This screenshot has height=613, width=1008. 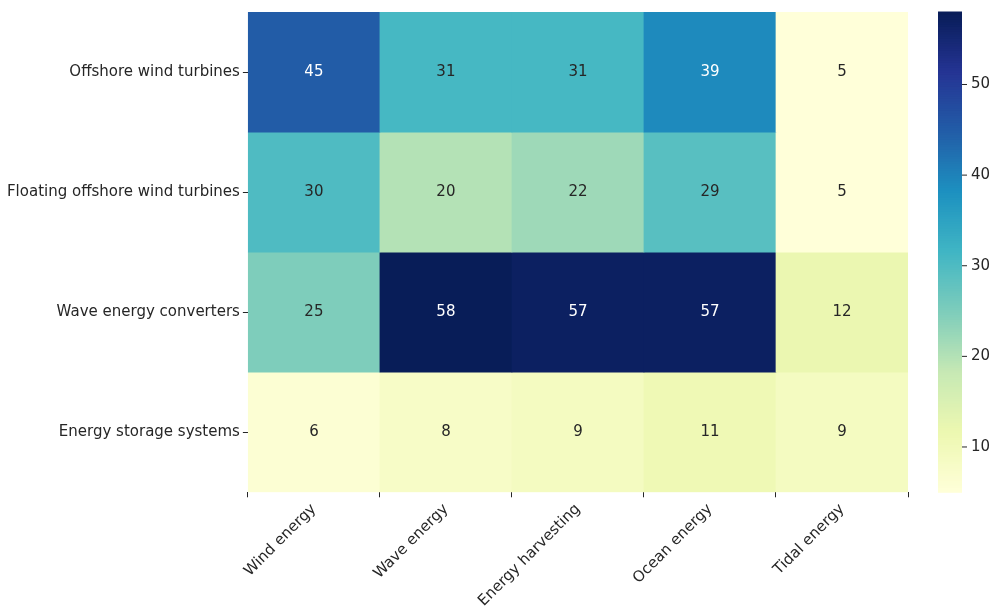 What do you see at coordinates (314, 191) in the screenshot?
I see `data-label: 30` at bounding box center [314, 191].